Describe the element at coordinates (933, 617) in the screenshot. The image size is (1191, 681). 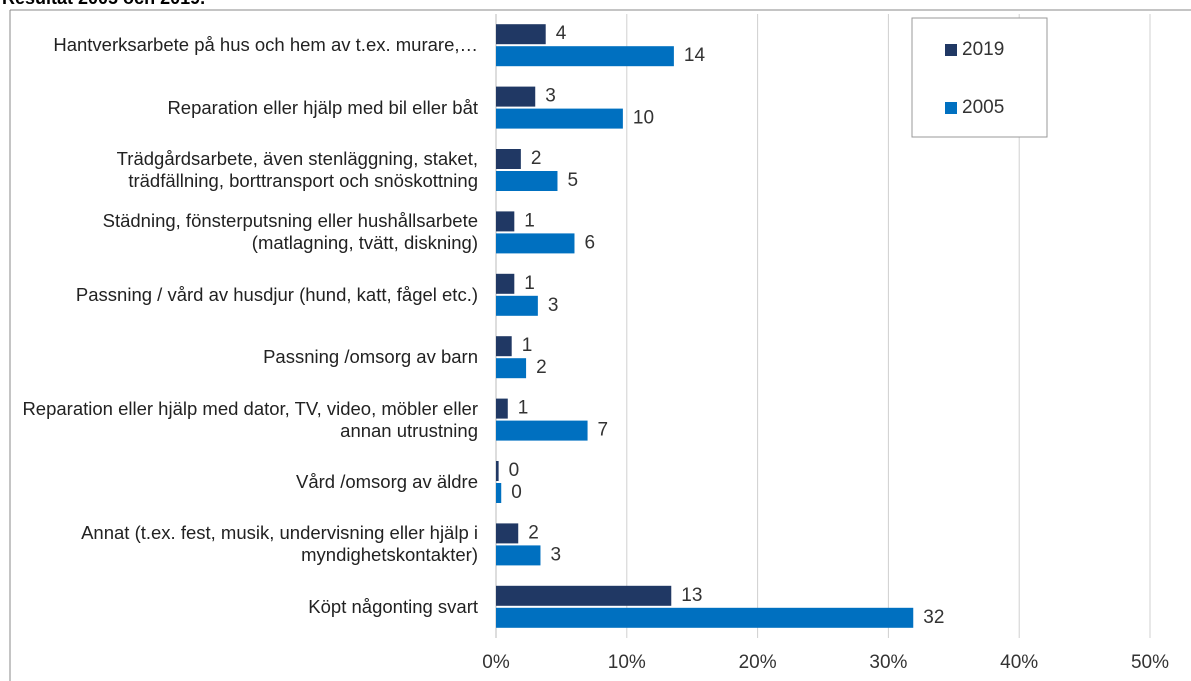
I see `data-label: 32` at that location.